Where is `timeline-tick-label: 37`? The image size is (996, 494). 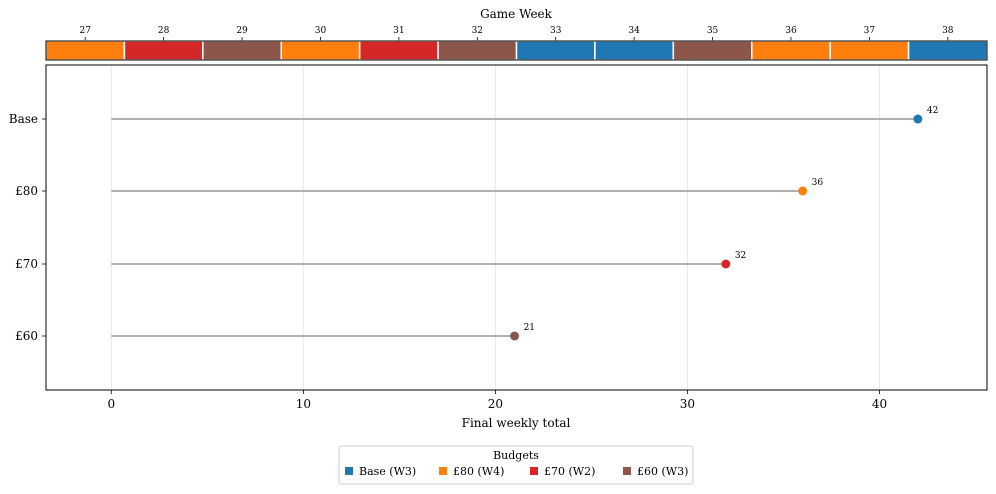 timeline-tick-label: 37 is located at coordinates (870, 31).